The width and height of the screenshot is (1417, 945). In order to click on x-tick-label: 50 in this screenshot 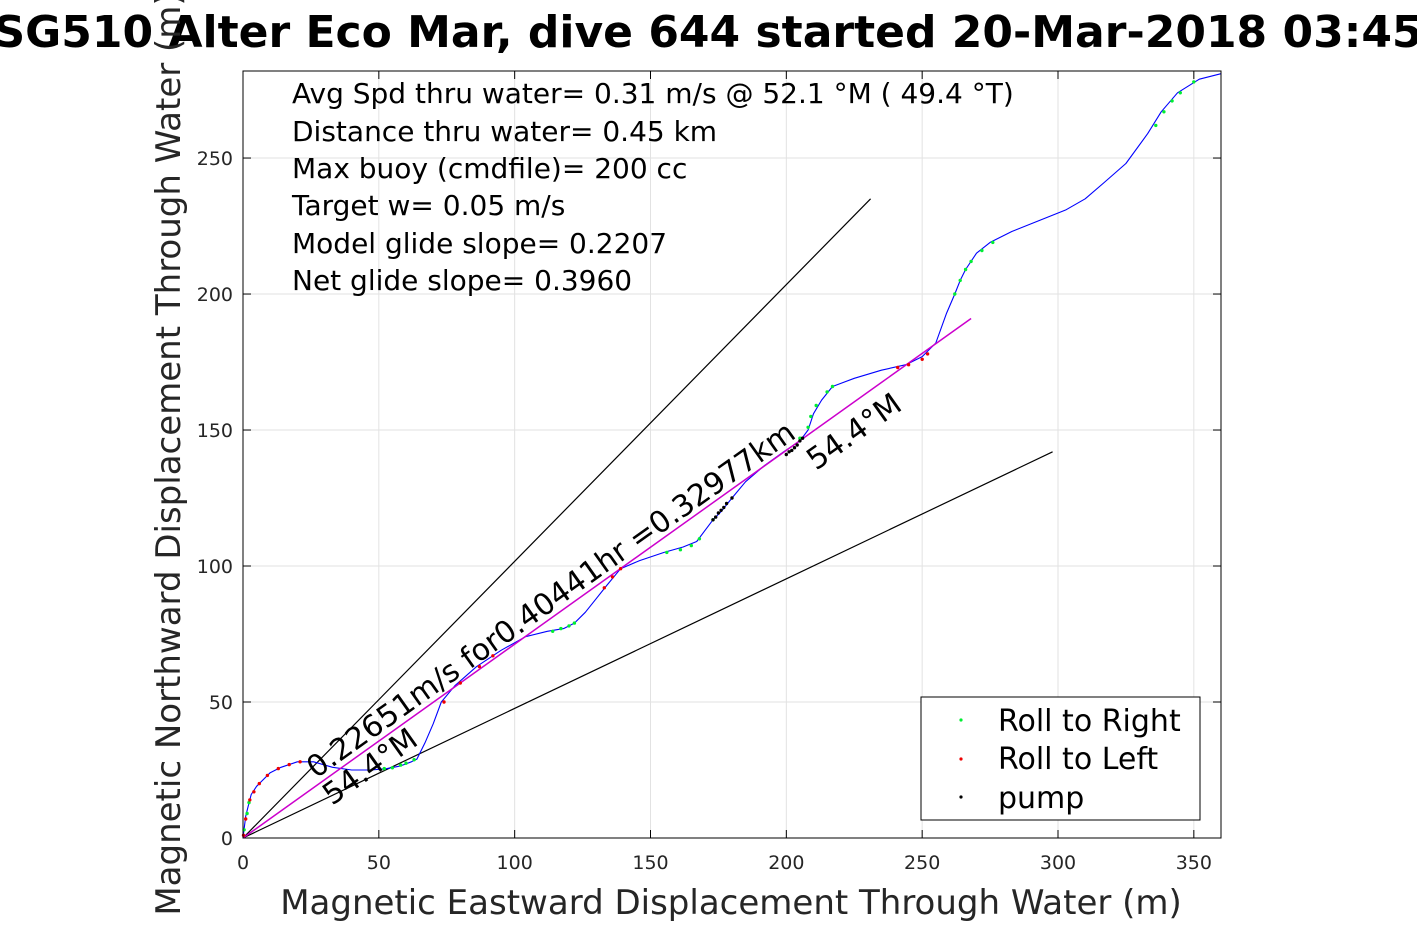, I will do `click(379, 863)`.